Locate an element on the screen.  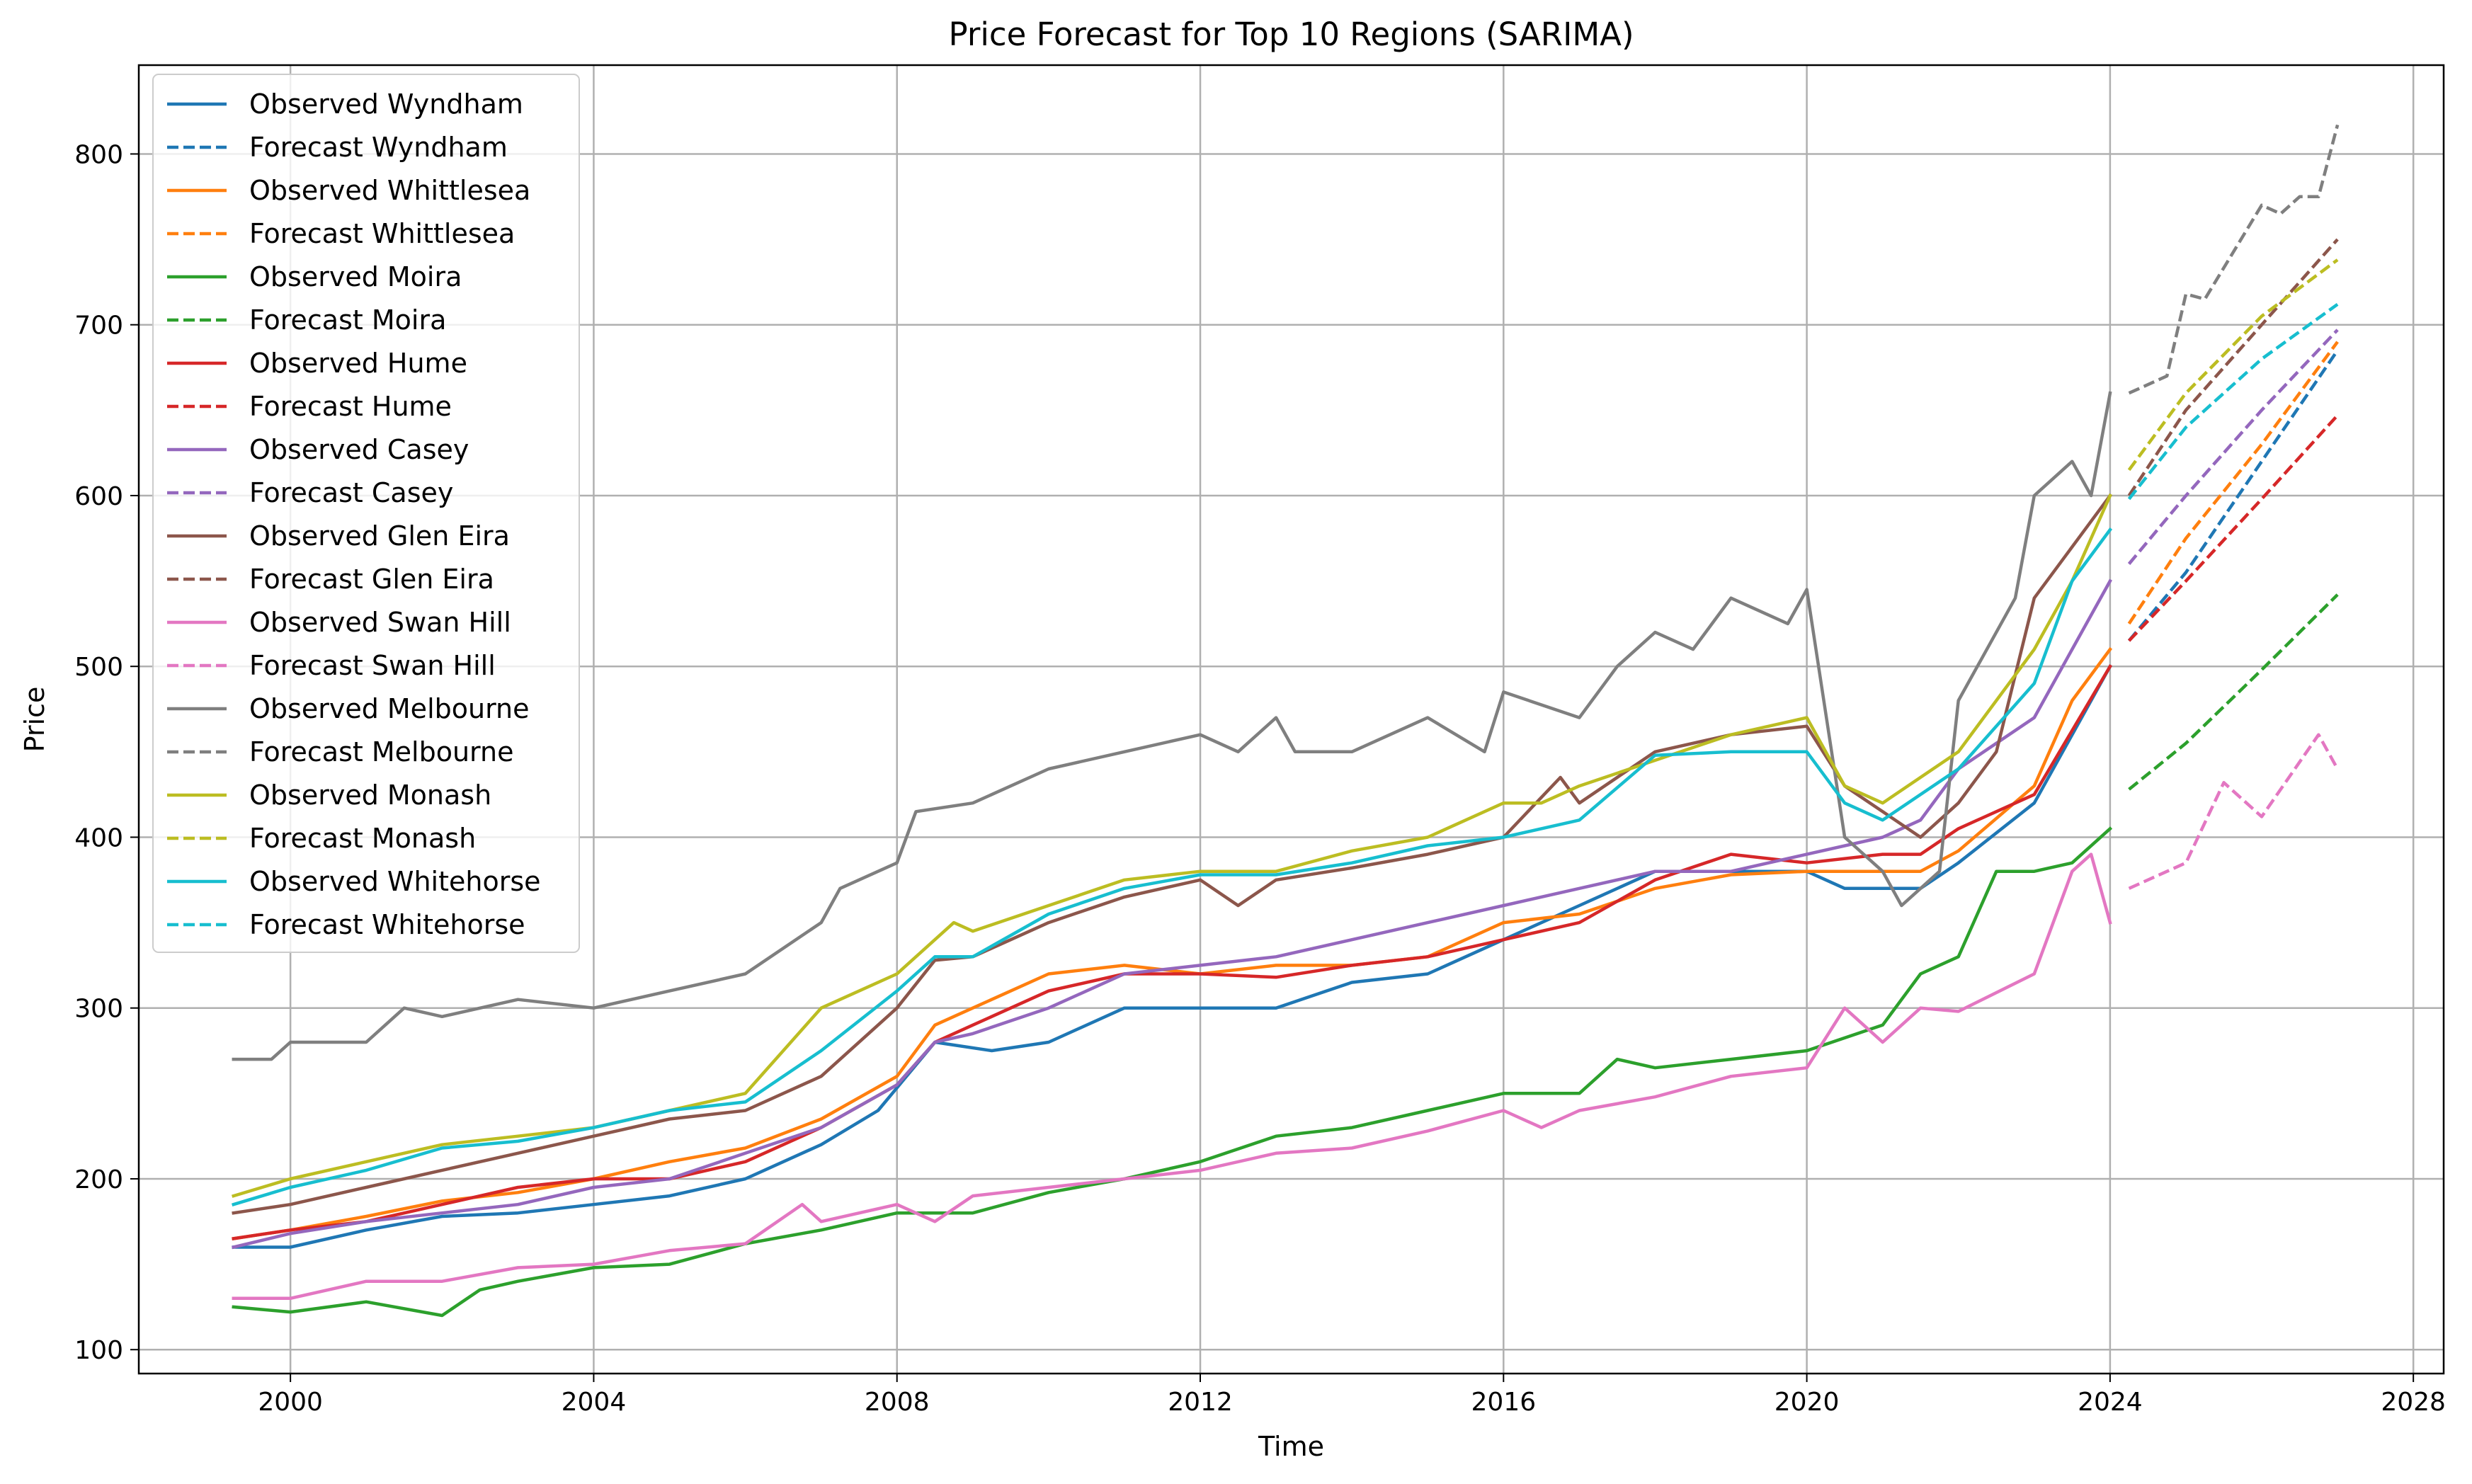
x-tick-label: 2008 is located at coordinates (897, 1402).